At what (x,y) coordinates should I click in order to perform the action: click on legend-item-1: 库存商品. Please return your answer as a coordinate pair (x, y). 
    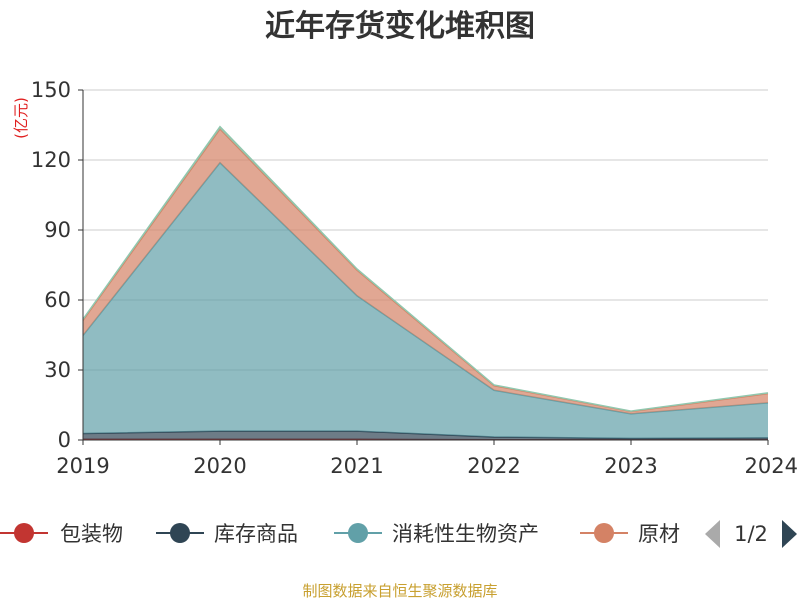
    Looking at the image, I should click on (227, 534).